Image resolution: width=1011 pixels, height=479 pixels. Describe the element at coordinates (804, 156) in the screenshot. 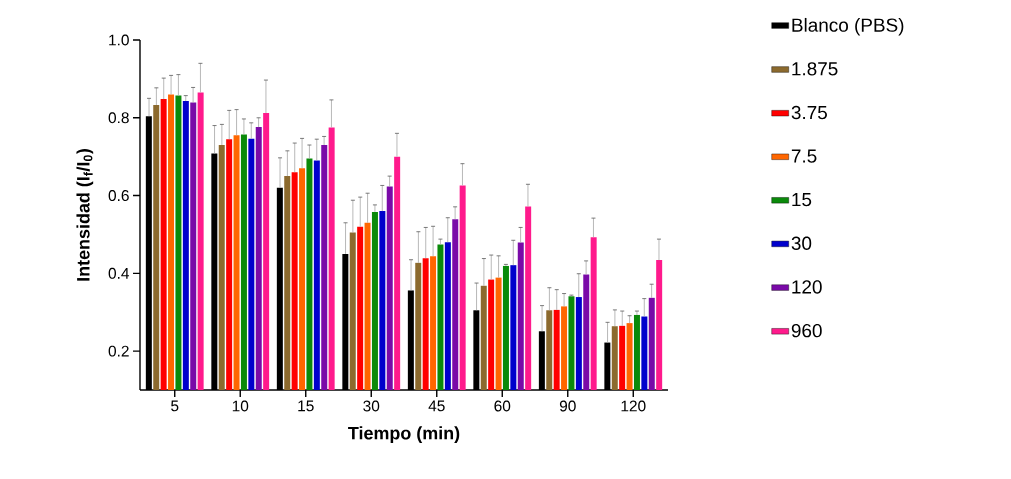

I see `legend-label: 7.5` at that location.